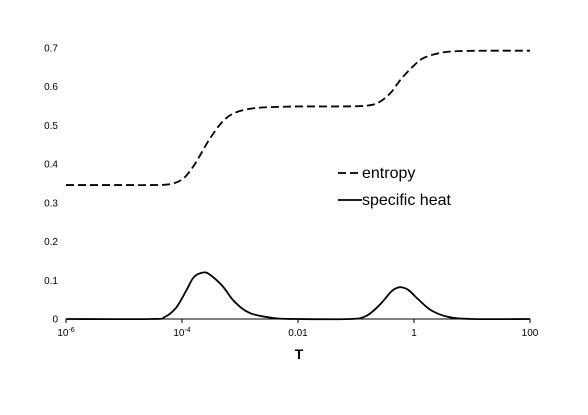 The width and height of the screenshot is (588, 415). I want to click on y-tick-label: 0.6, so click(51, 87).